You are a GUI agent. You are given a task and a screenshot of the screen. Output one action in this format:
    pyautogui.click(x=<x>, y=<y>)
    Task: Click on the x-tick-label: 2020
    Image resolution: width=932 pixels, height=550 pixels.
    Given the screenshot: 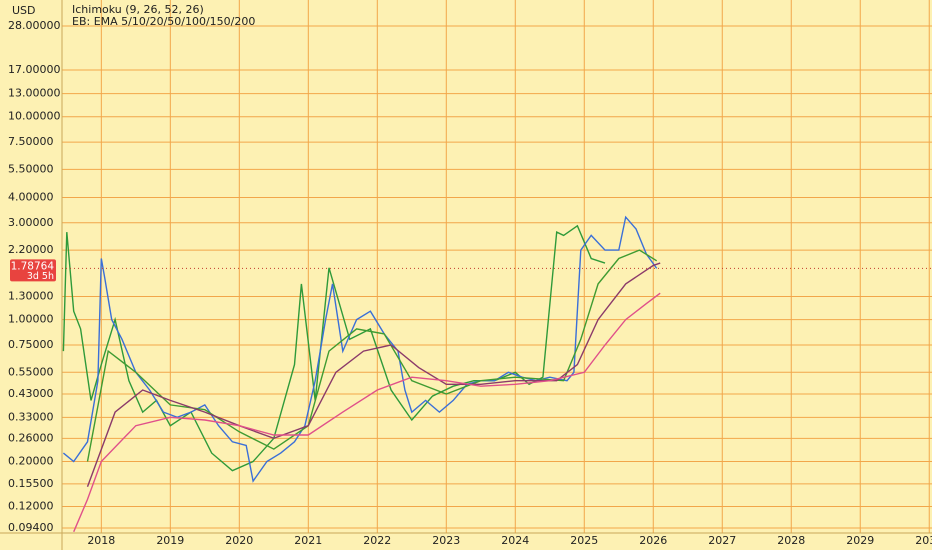 What is the action you would take?
    pyautogui.click(x=239, y=540)
    